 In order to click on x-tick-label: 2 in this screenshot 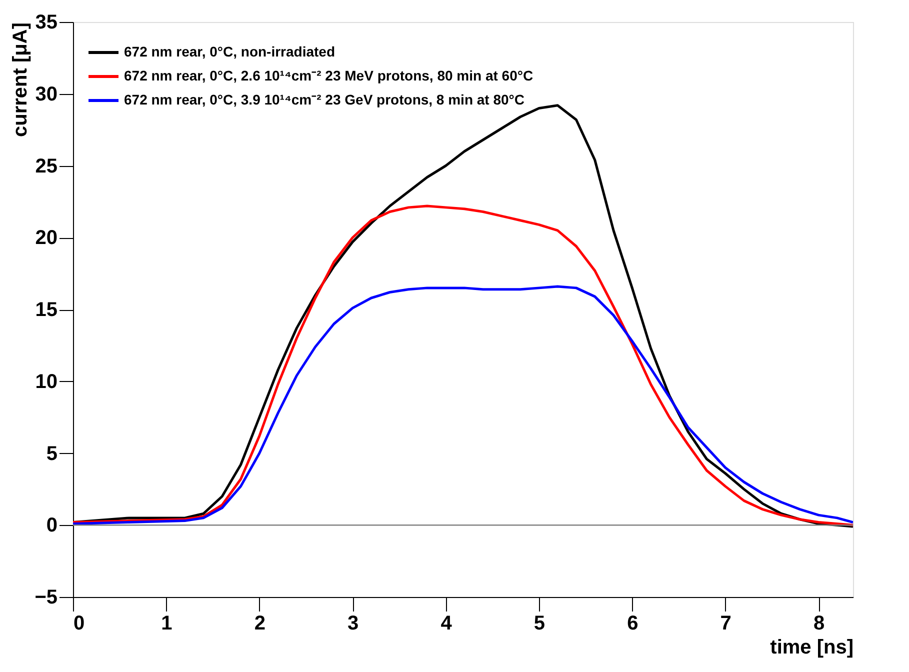, I will do `click(260, 623)`.